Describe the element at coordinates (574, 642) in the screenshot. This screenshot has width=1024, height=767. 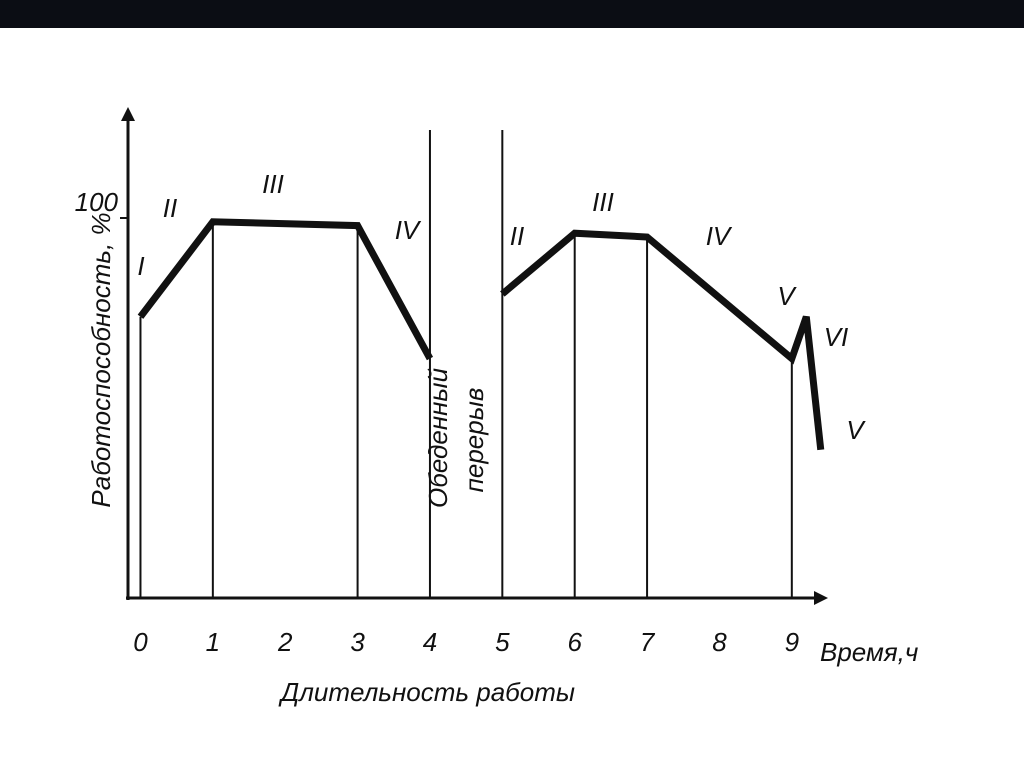
I see `x-tick-label: 6` at that location.